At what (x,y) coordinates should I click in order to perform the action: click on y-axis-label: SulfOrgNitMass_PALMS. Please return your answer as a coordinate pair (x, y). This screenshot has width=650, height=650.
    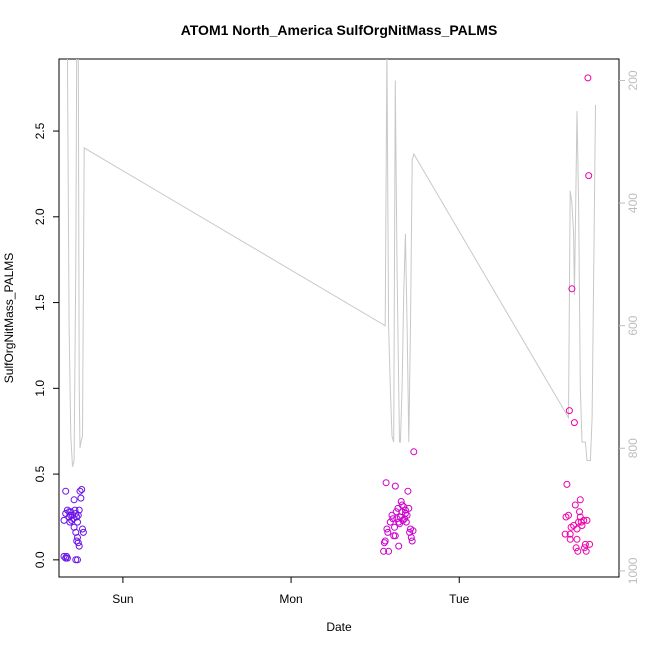
    Looking at the image, I should click on (9, 318).